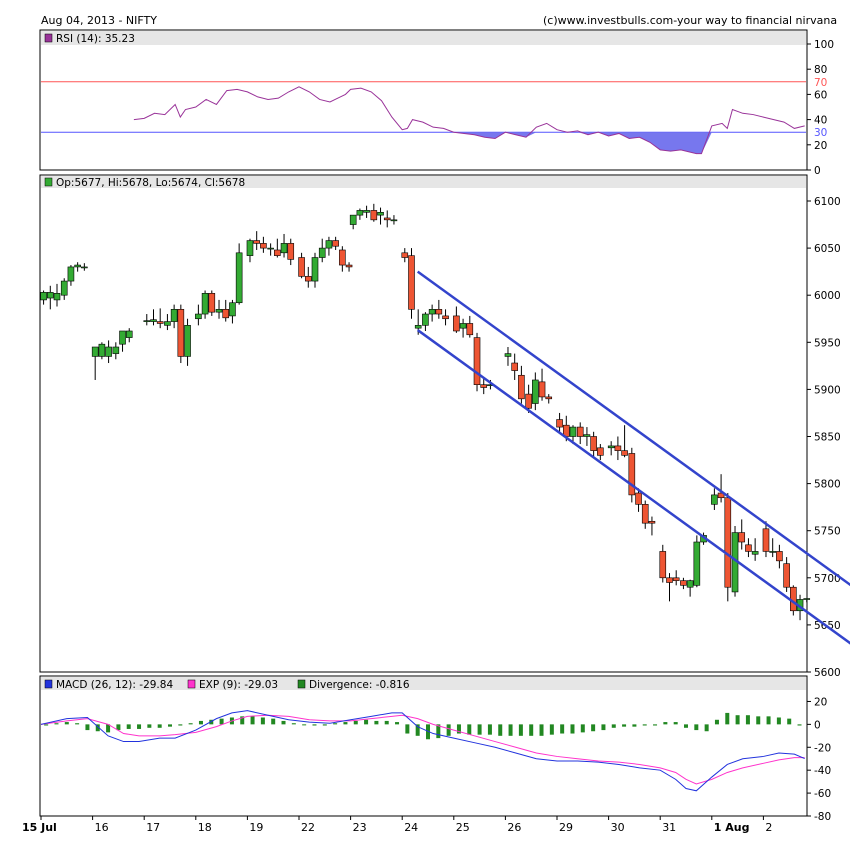  Describe the element at coordinates (817, 171) in the screenshot. I see `rsi-tick-label: 0` at that location.